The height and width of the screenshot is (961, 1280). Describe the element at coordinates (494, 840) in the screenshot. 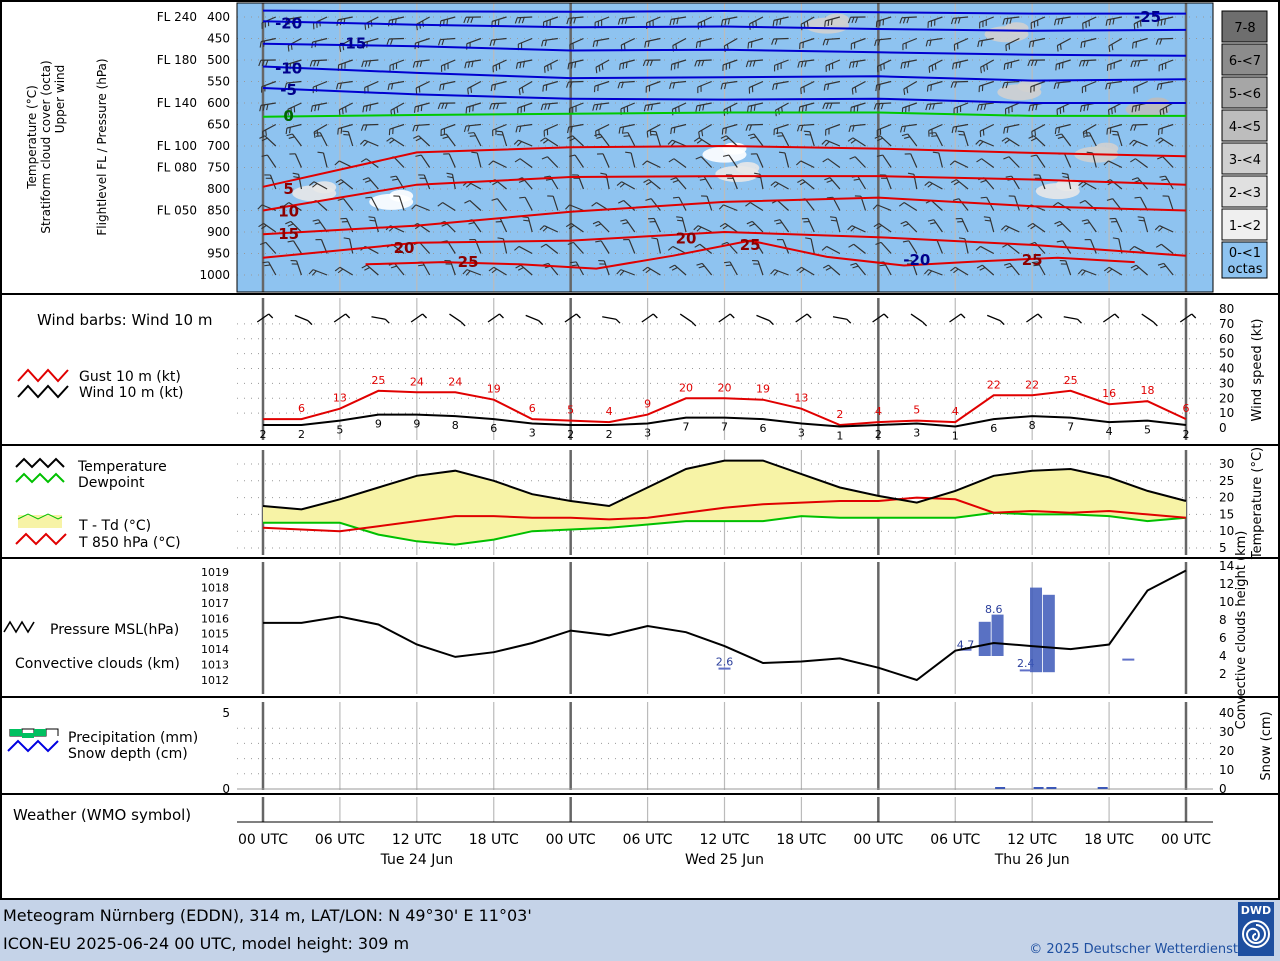

I see `time-tick-label: 18 UTC` at that location.